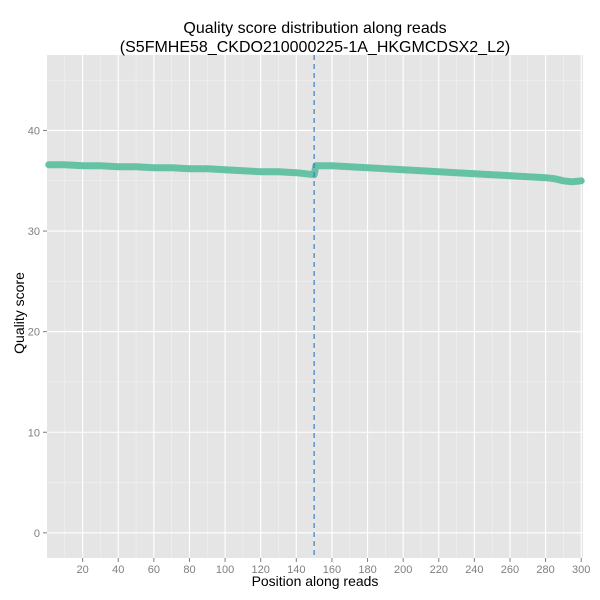  What do you see at coordinates (510, 570) in the screenshot?
I see `x-tick-label: 260` at bounding box center [510, 570].